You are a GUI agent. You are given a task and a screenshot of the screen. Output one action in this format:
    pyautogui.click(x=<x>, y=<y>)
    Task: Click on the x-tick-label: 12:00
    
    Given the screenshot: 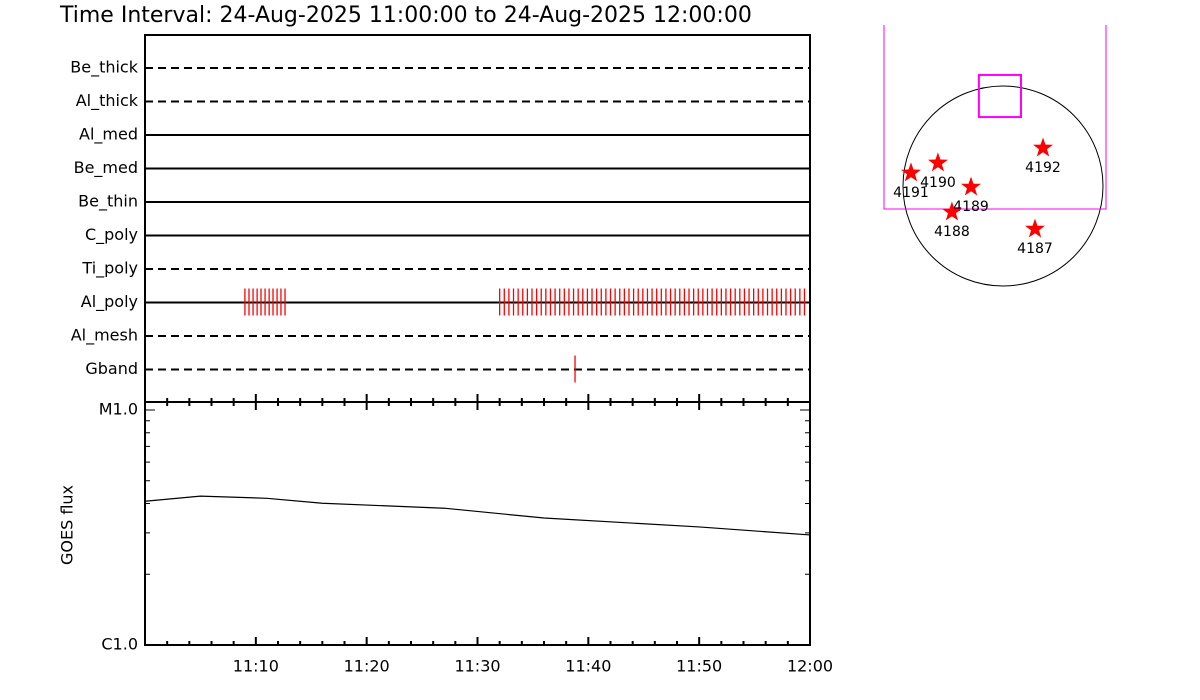 What is the action you would take?
    pyautogui.click(x=810, y=666)
    